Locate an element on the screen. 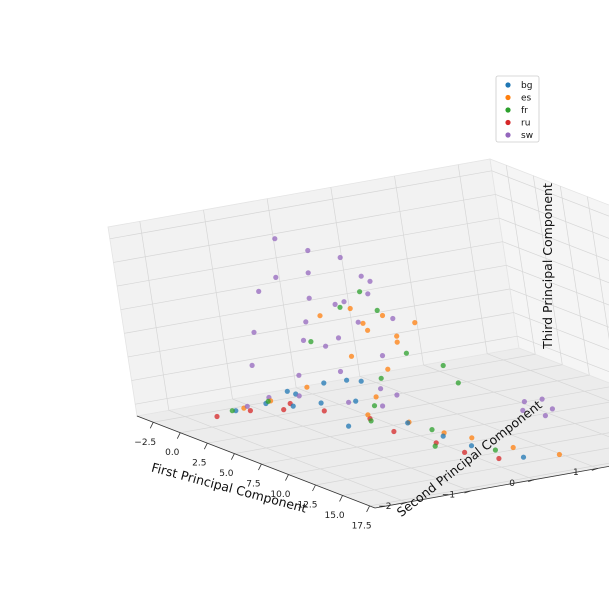  legend-label-ru: ru is located at coordinates (525, 124).